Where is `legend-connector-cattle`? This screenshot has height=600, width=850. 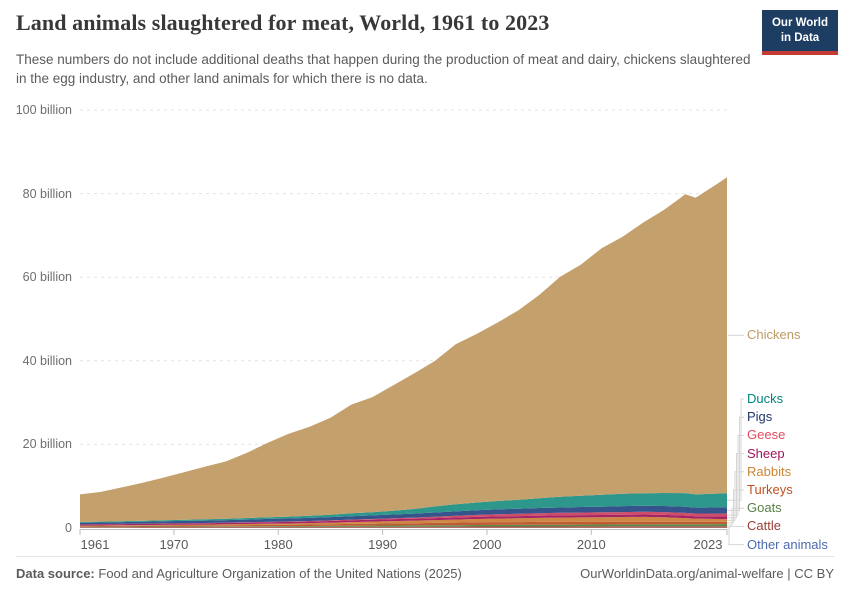 legend-connector-cattle is located at coordinates (735, 526).